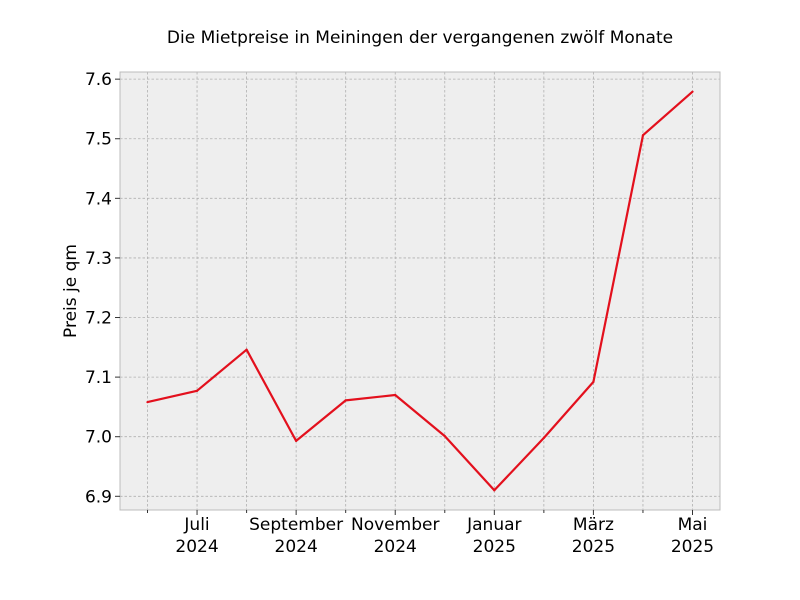 The height and width of the screenshot is (600, 800). What do you see at coordinates (98, 259) in the screenshot?
I see `y-tick-label: 7.3` at bounding box center [98, 259].